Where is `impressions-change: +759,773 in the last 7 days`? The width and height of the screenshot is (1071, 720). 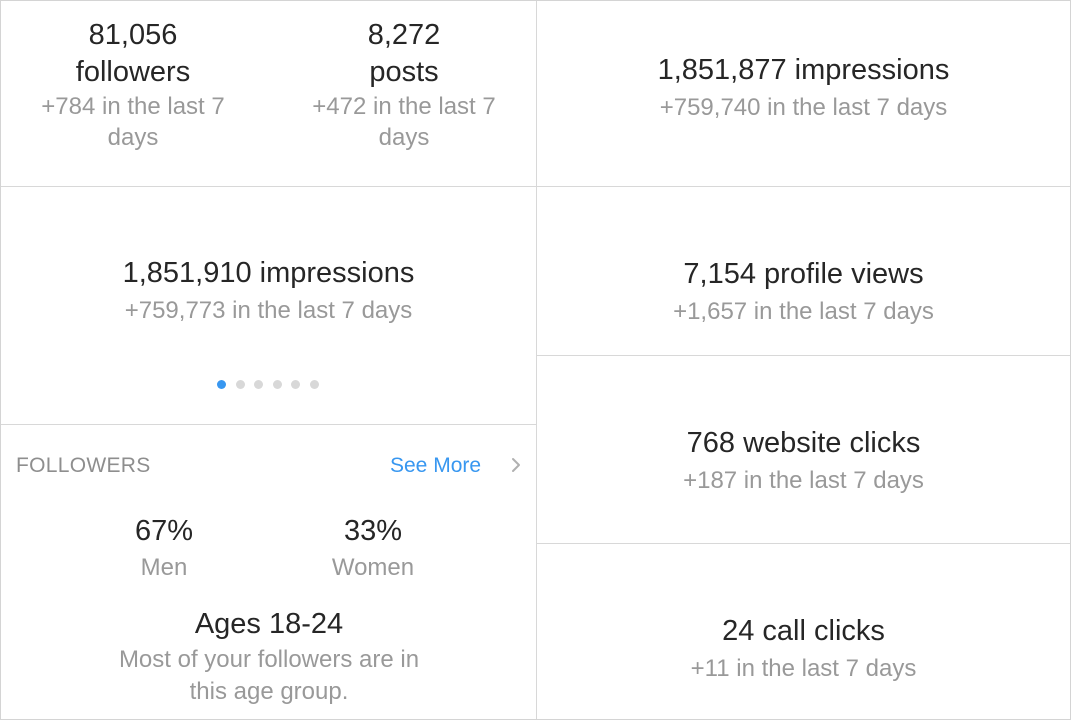
impressions-change: +759,773 in the last 7 days is located at coordinates (268, 310).